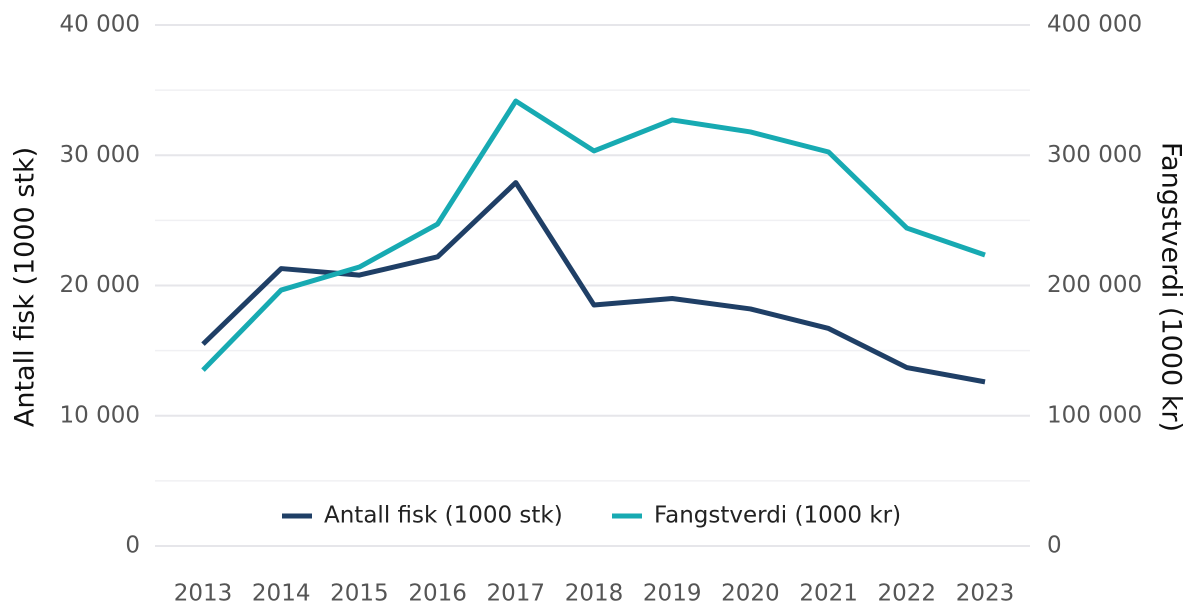  I want to click on legend-label: Antall fisk (1000 stk), so click(443, 516).